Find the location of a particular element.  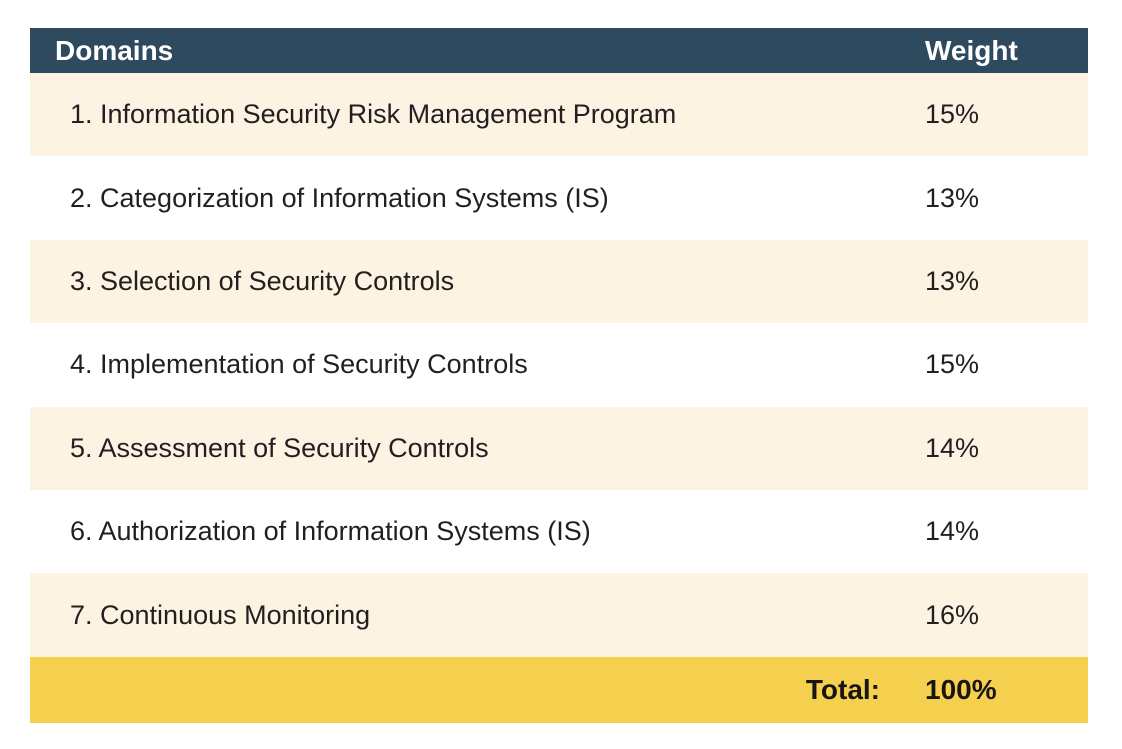

table-row: 5. Assessment of Security Controls 14% is located at coordinates (559, 448).